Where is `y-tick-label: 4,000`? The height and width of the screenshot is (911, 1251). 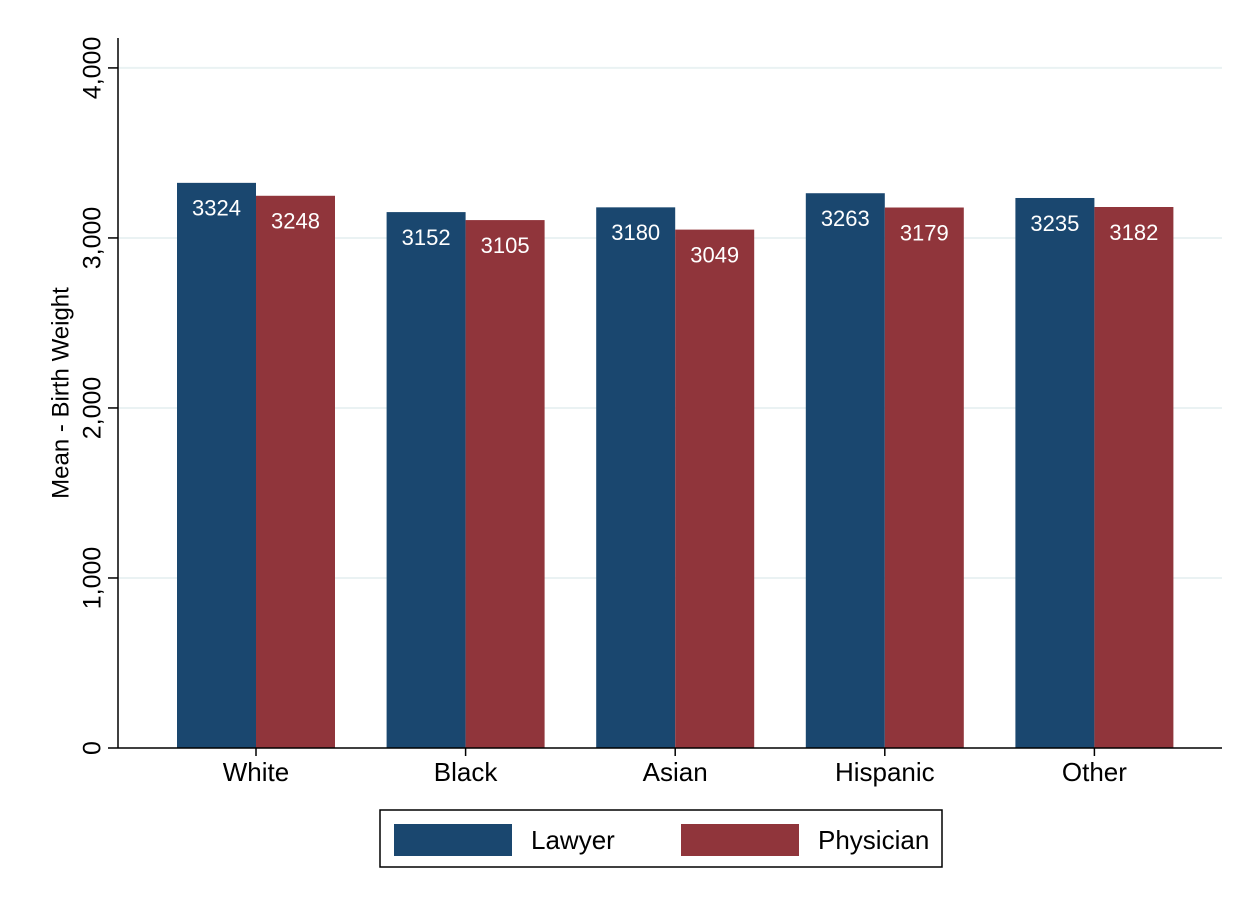
y-tick-label: 4,000 is located at coordinates (93, 68).